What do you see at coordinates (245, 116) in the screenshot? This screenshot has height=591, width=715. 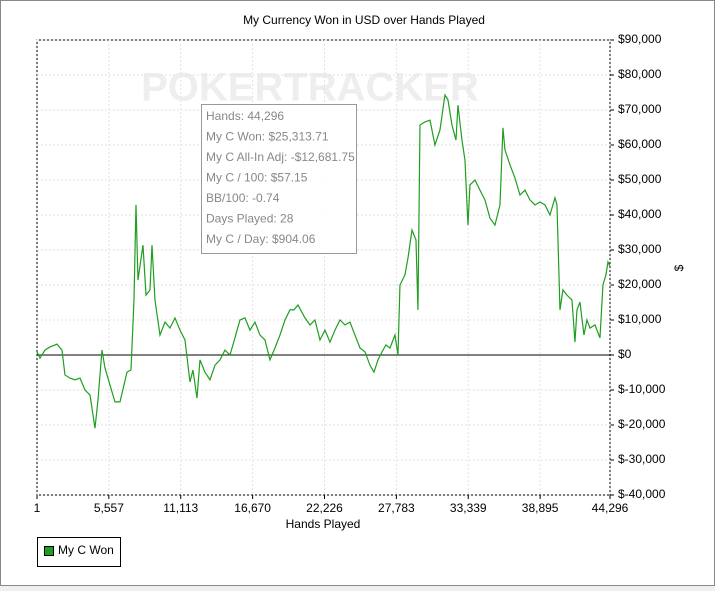 I see `tooltip-line: Hands: 44,296` at bounding box center [245, 116].